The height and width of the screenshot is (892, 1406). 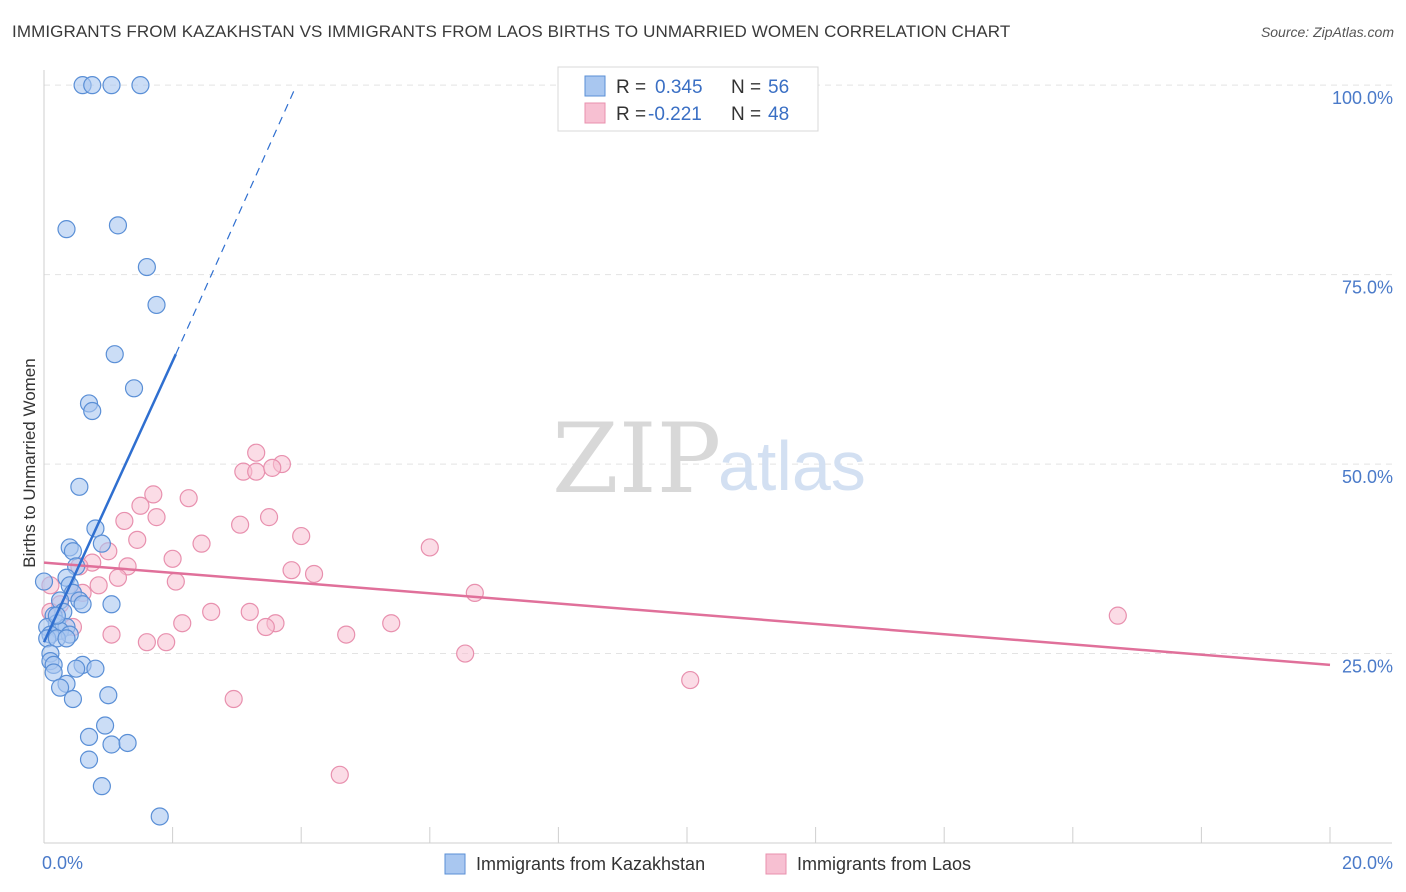 What do you see at coordinates (109, 498) in the screenshot?
I see `trend-line-kazakhstan` at bounding box center [109, 498].